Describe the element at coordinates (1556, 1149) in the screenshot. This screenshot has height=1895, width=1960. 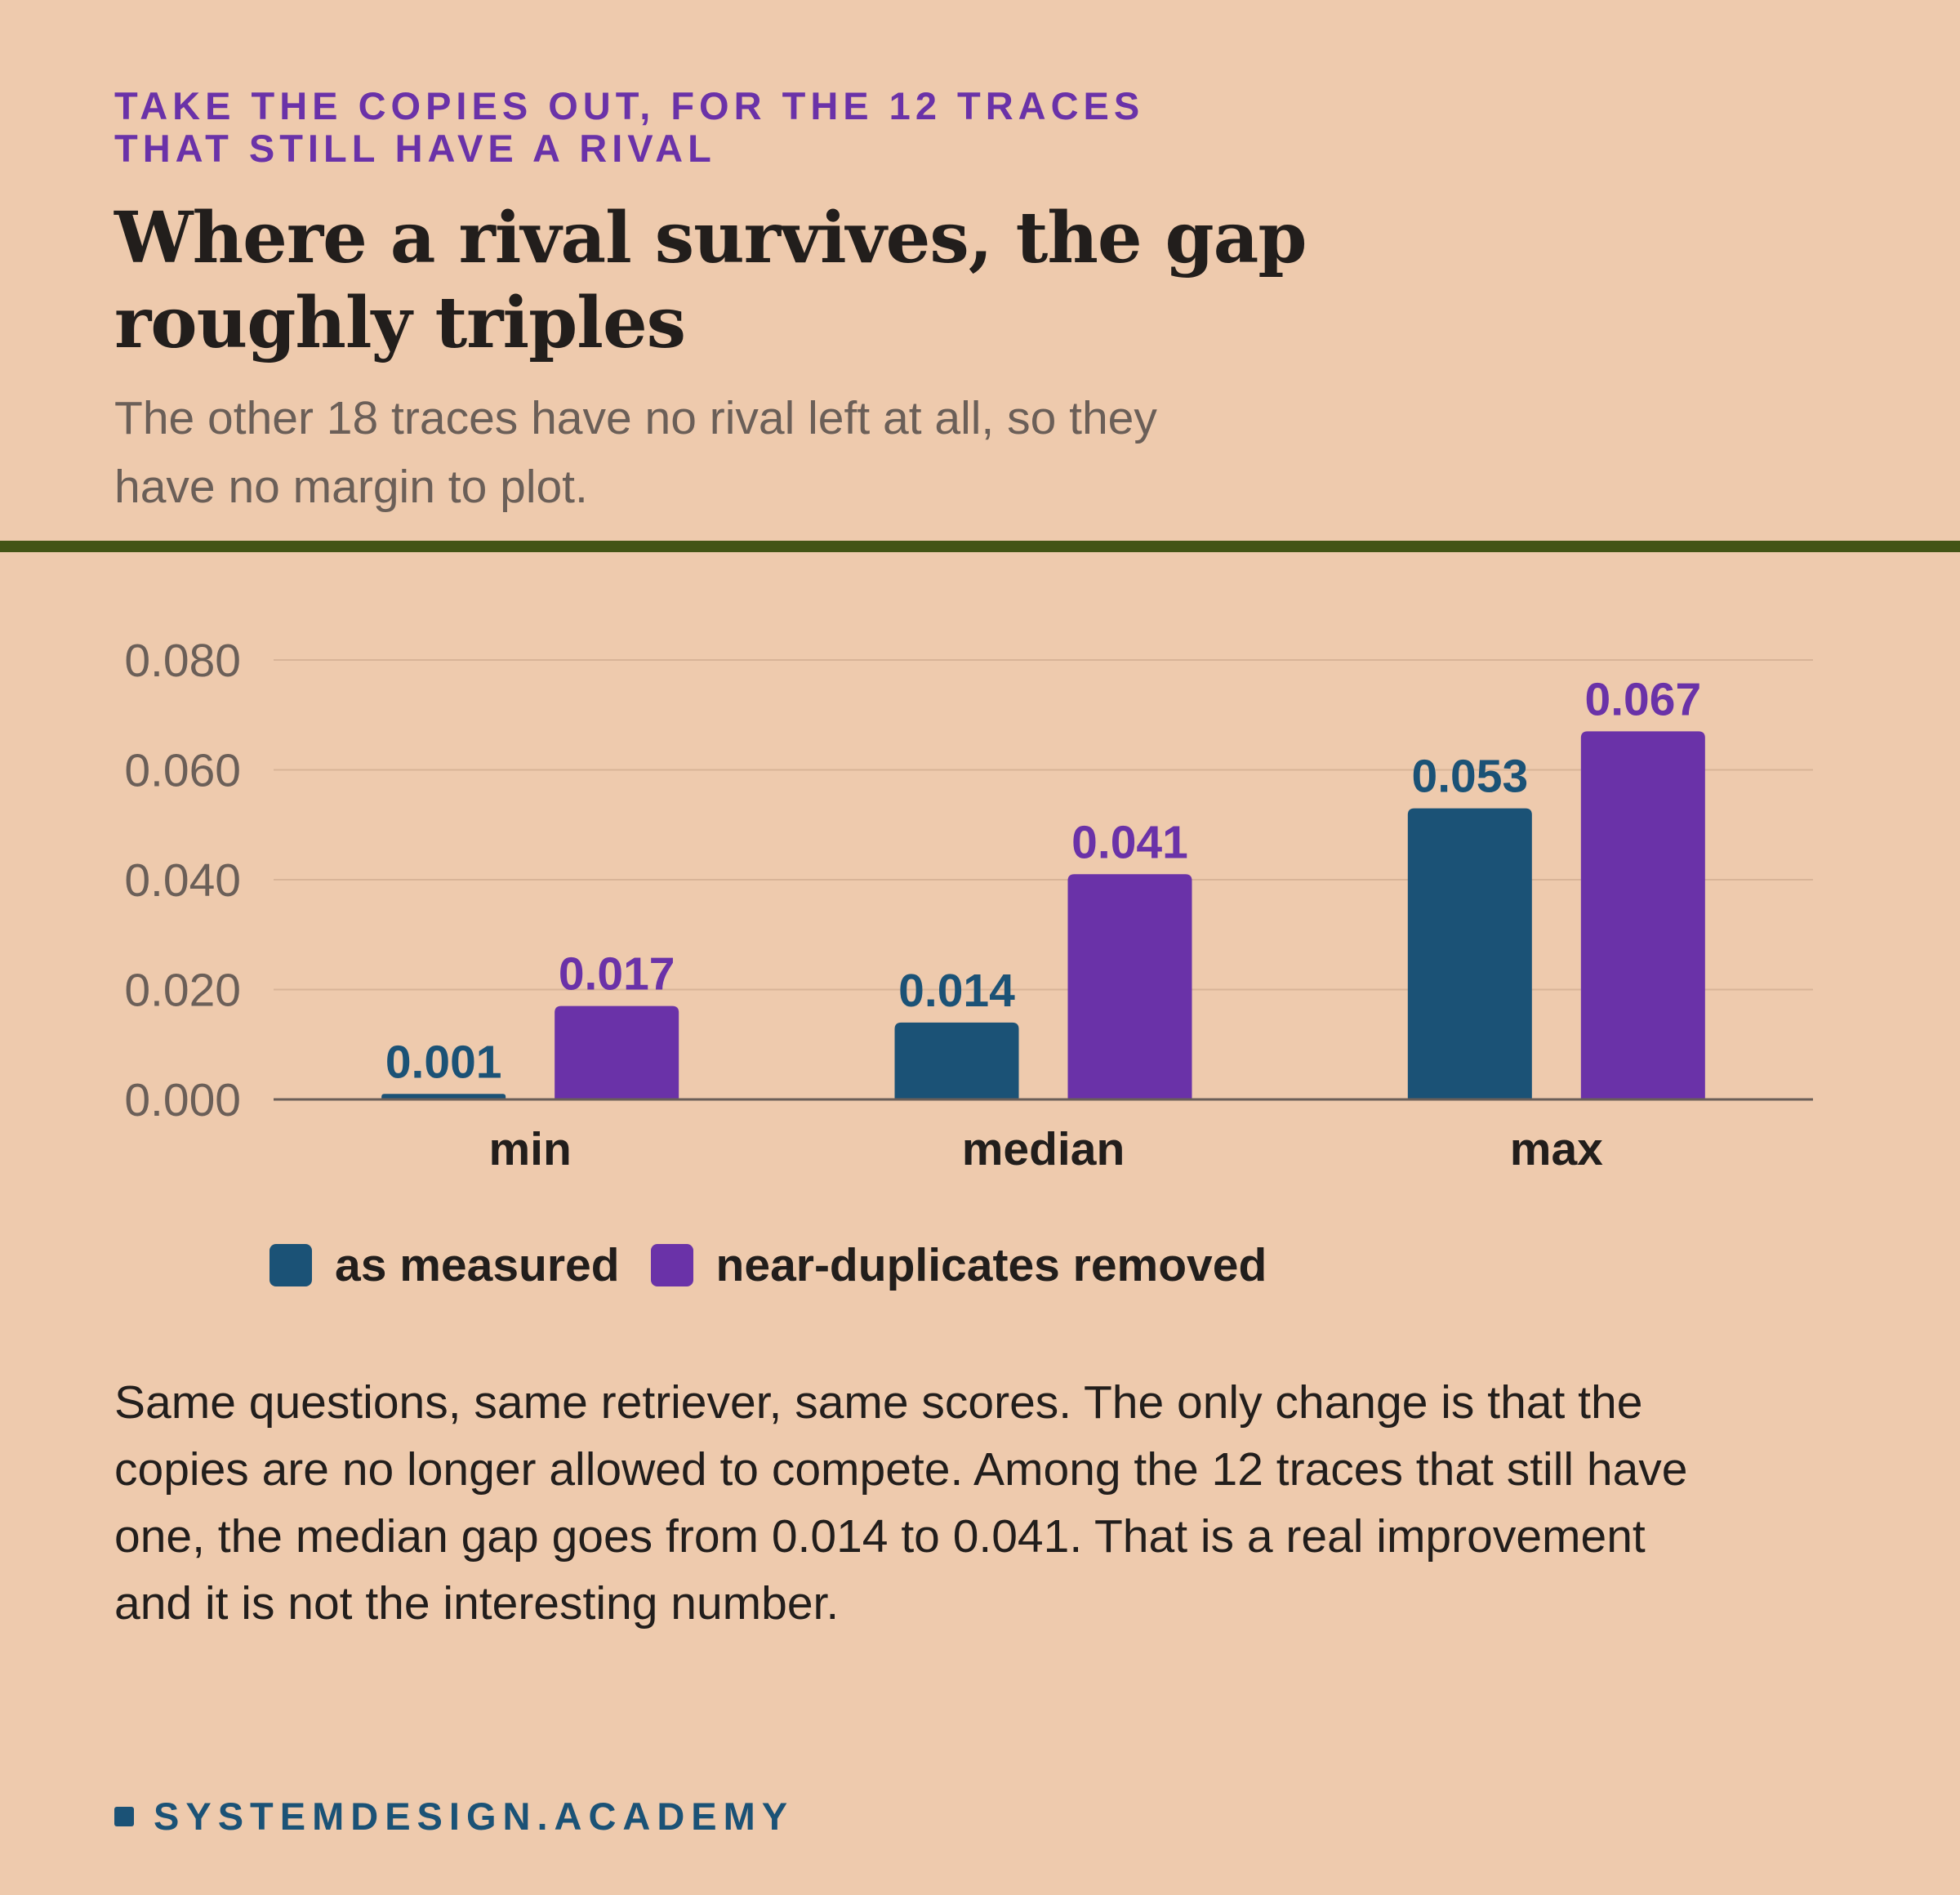
I see `x-tick-label: max` at that location.